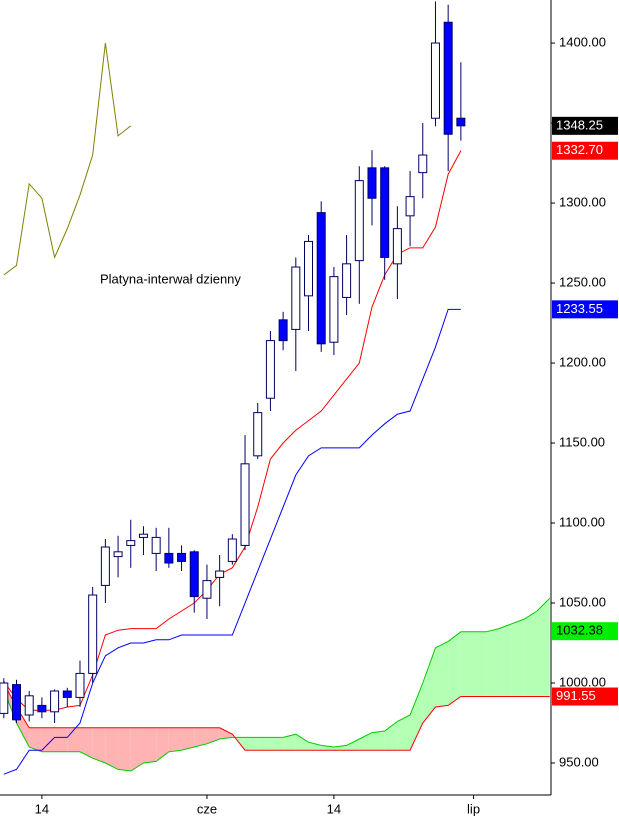 This screenshot has height=820, width=619. I want to click on price-label: 991.55, so click(576, 695).